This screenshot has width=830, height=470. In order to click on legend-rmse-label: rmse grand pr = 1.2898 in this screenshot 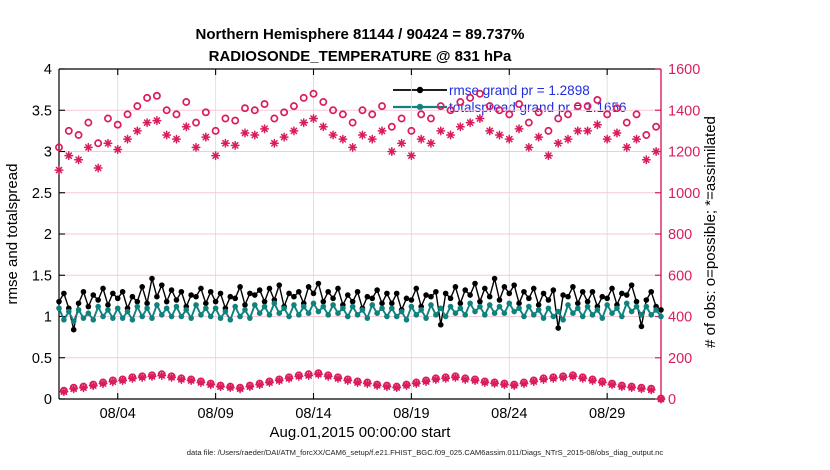, I will do `click(519, 90)`.